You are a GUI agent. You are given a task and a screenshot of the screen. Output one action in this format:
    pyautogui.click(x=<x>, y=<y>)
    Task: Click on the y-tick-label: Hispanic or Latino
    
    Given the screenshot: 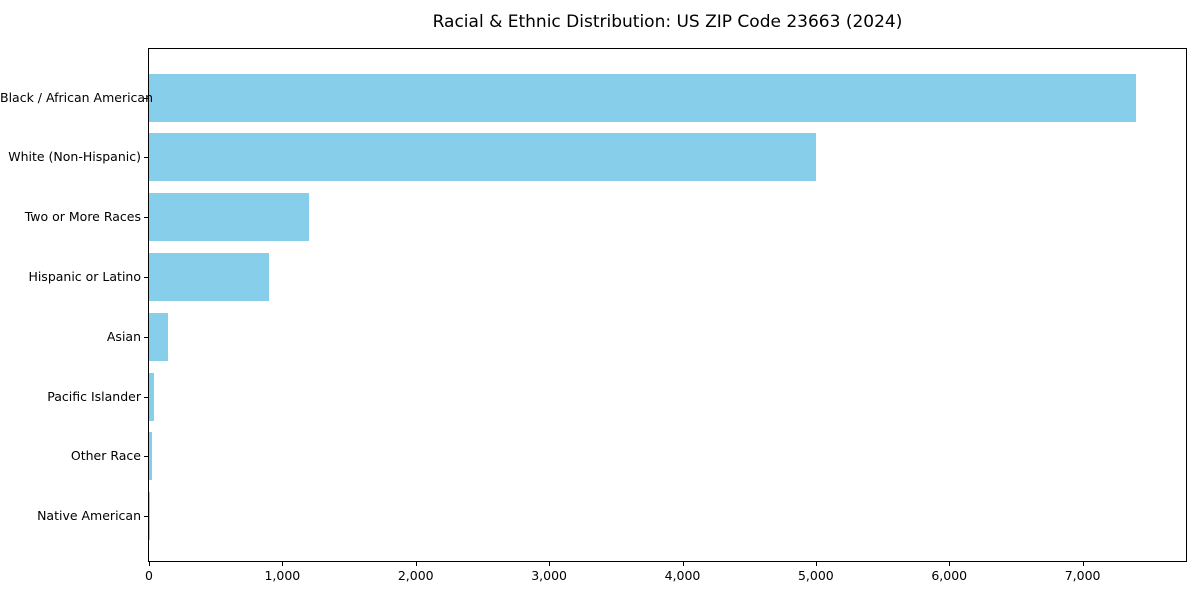 What is the action you would take?
    pyautogui.click(x=84, y=276)
    